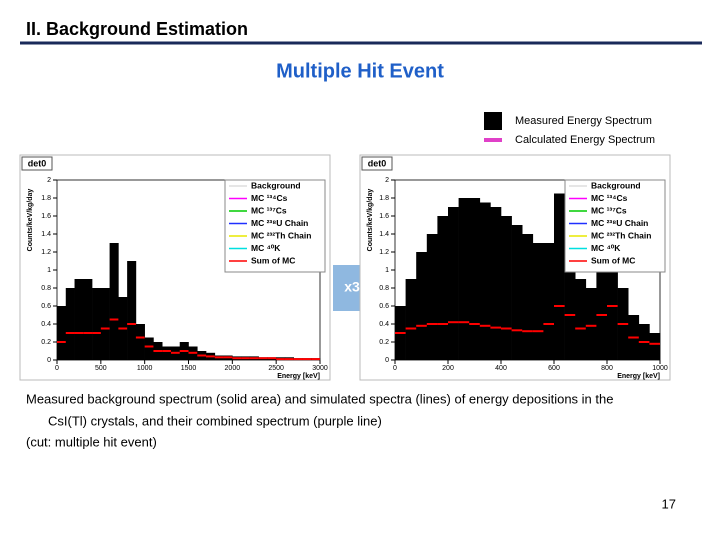 This screenshot has width=720, height=540. I want to click on x-tick-label: 1500, so click(189, 368).